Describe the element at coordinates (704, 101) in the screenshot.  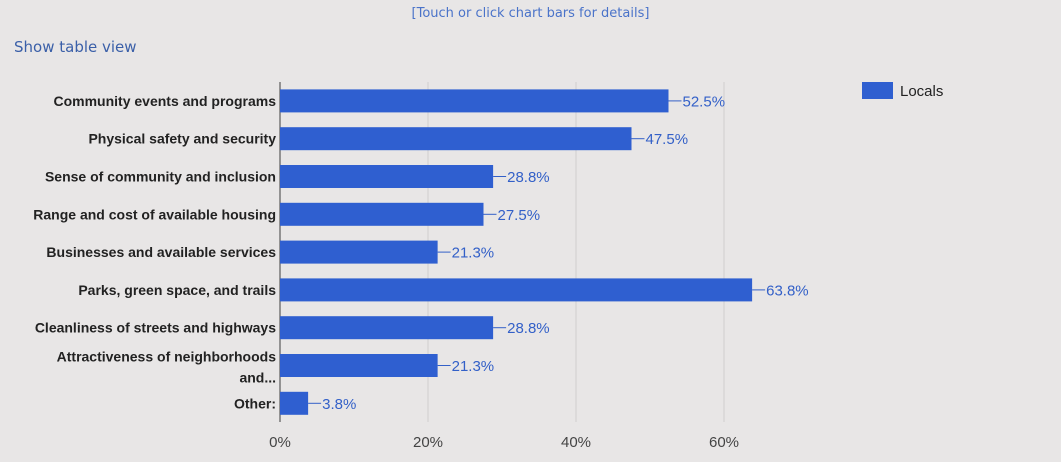
I see `value-label: 52.5%` at that location.